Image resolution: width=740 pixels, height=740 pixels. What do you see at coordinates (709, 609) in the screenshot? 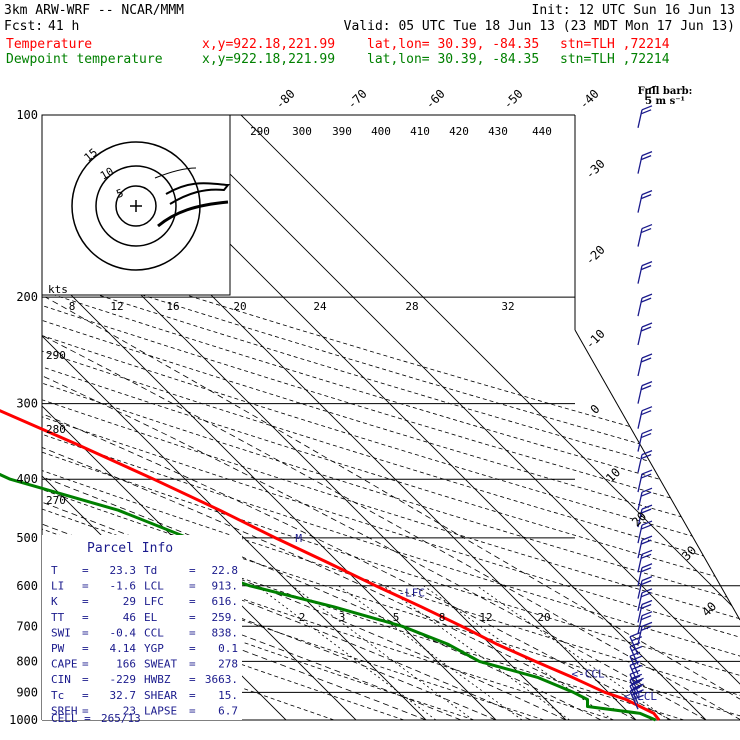
I see `isotherm-tick-label: 40` at bounding box center [709, 609].